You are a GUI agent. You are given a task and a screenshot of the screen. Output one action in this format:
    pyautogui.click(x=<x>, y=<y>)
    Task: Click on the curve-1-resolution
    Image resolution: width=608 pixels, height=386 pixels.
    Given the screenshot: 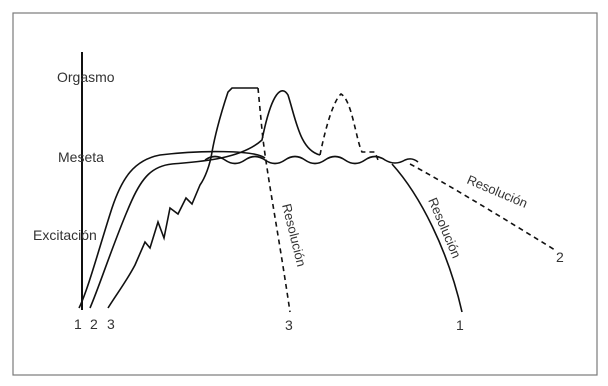 What is the action you would take?
    pyautogui.click(x=427, y=238)
    